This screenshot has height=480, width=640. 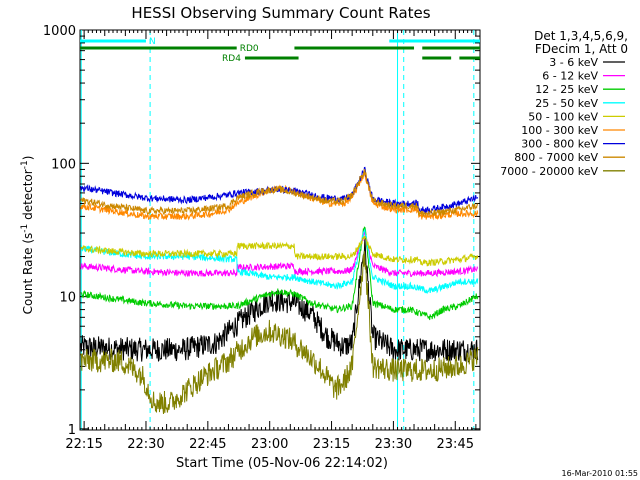 I want to click on x-tick-label: 22:45, so click(x=207, y=444).